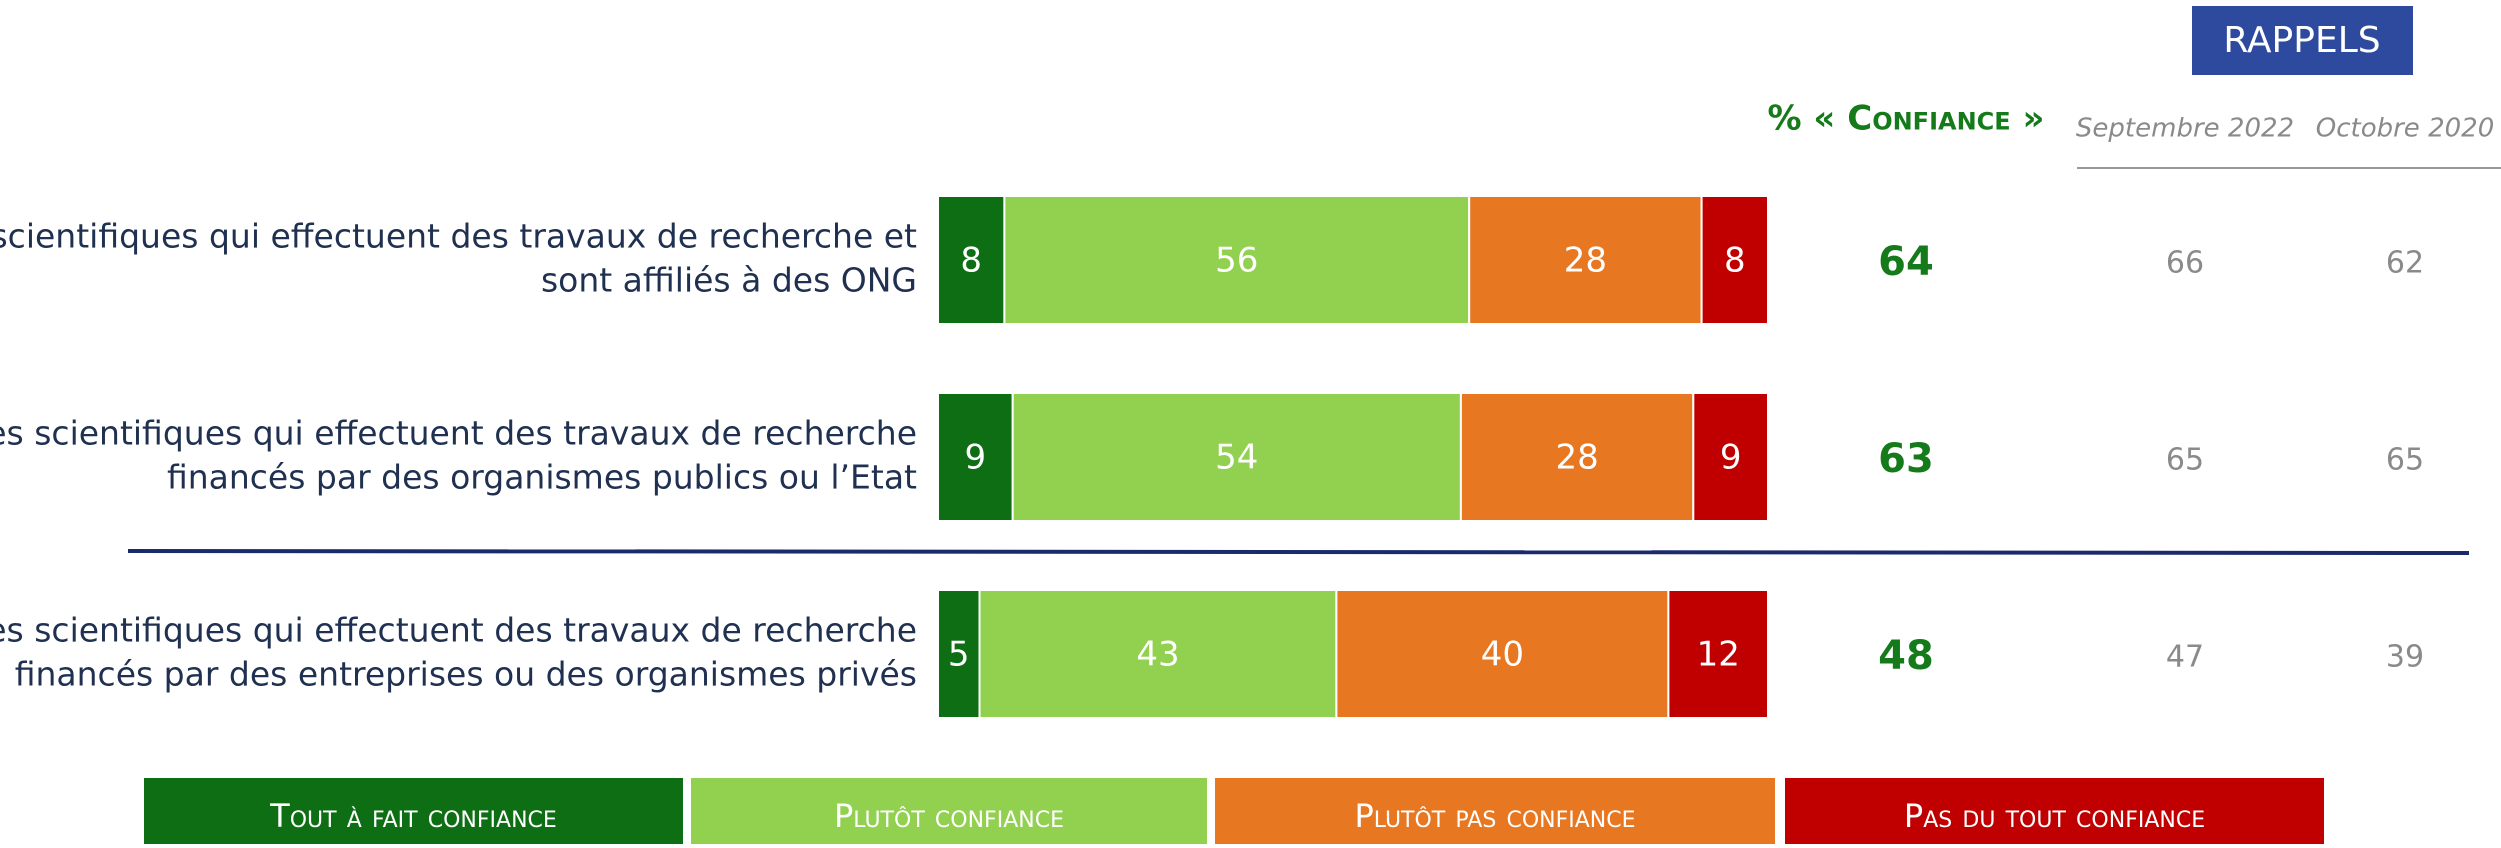  Describe the element at coordinates (2054, 816) in the screenshot. I see `legend-label: Pas du tout confiance` at that location.